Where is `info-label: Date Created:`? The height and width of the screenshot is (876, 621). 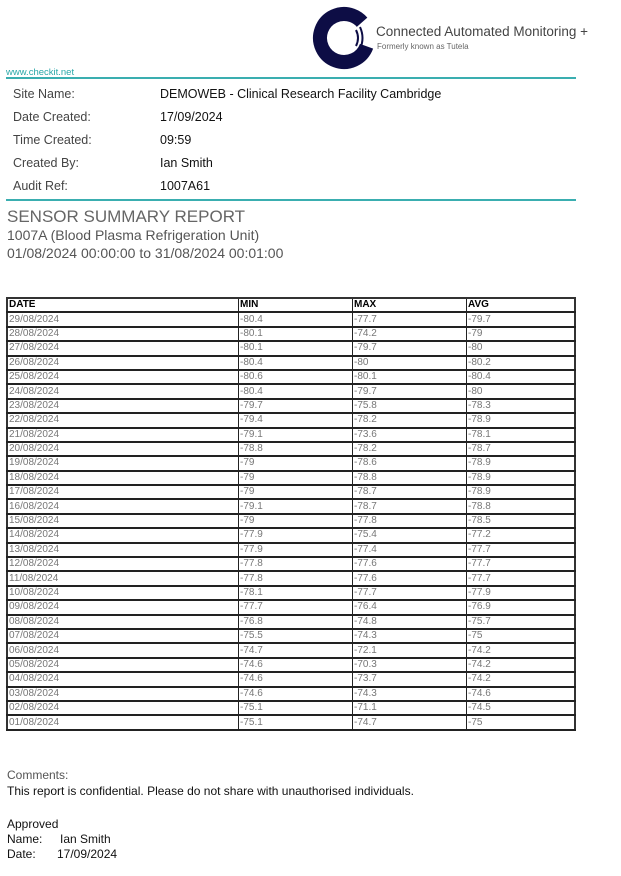 info-label: Date Created: is located at coordinates (52, 117).